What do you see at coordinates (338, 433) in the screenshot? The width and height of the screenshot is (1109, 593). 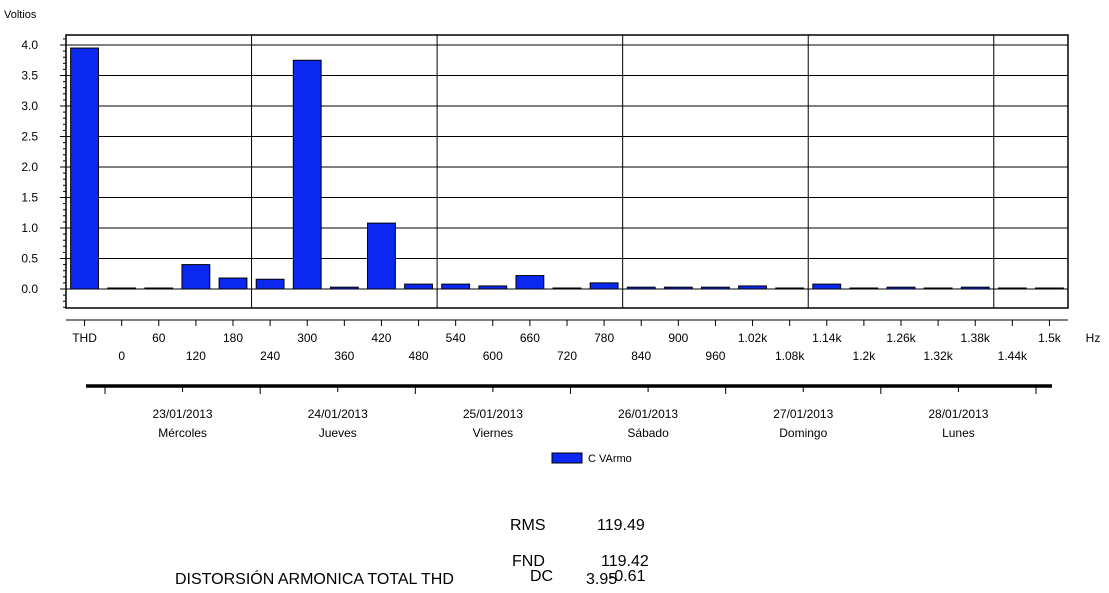 I see `day-label: Jueves` at bounding box center [338, 433].